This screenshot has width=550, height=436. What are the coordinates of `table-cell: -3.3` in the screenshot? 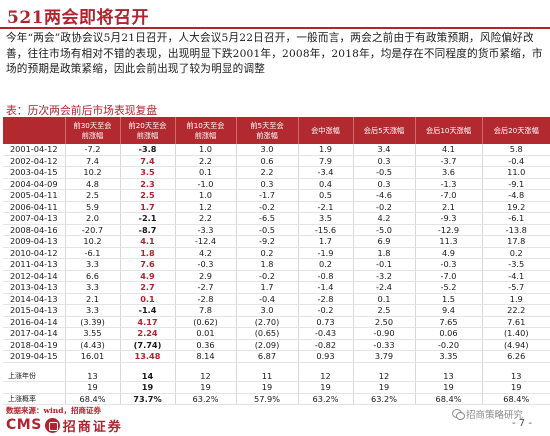 It's located at (206, 230).